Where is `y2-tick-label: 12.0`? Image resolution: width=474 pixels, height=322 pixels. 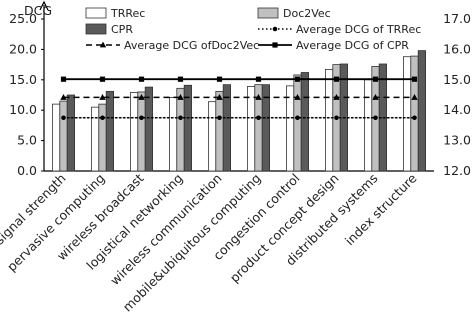 y2-tick-label: 12.0 is located at coordinates (457, 170).